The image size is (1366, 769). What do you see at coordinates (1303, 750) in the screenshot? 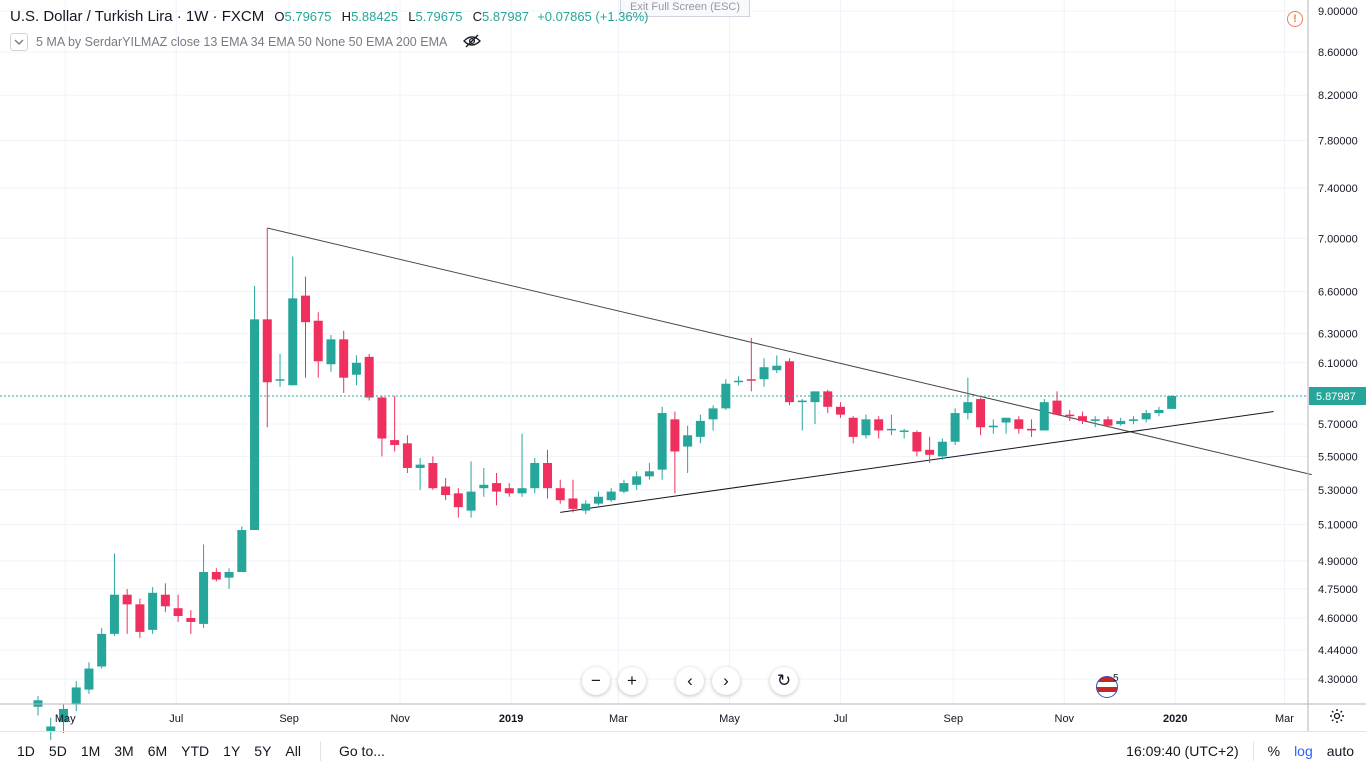
I see `log-scale-button: log` at bounding box center [1303, 750].